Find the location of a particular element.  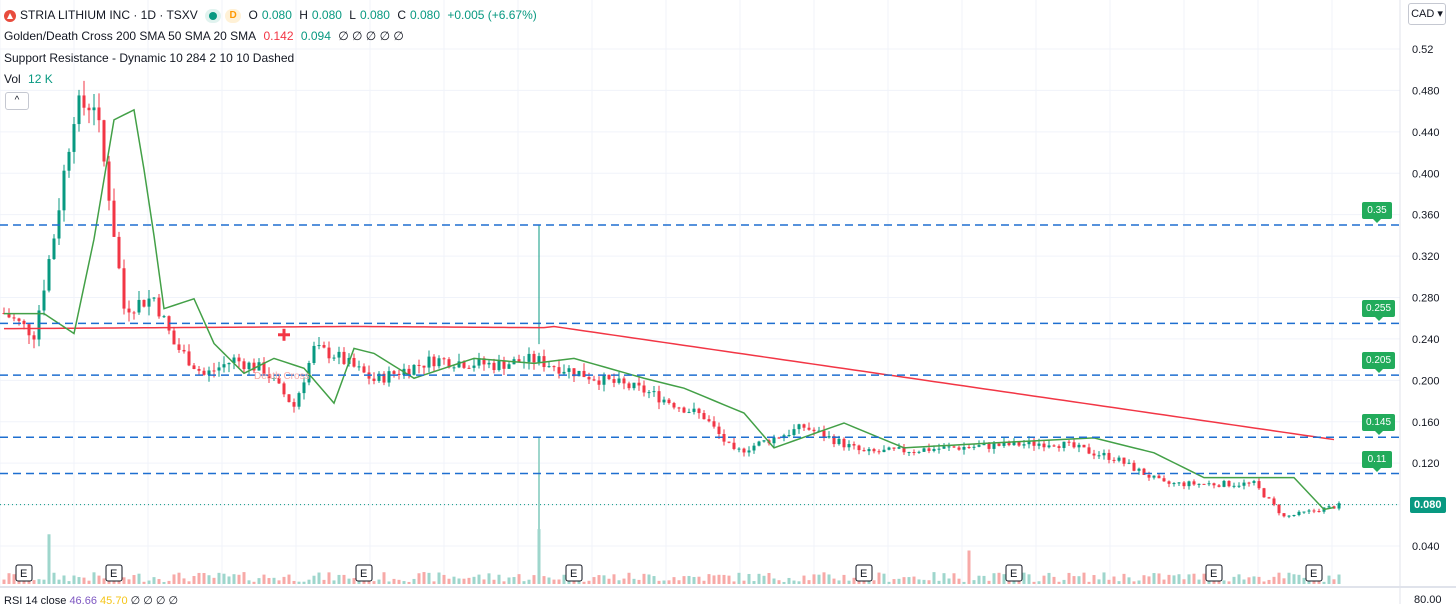

delayed-badge: D is located at coordinates (233, 15).